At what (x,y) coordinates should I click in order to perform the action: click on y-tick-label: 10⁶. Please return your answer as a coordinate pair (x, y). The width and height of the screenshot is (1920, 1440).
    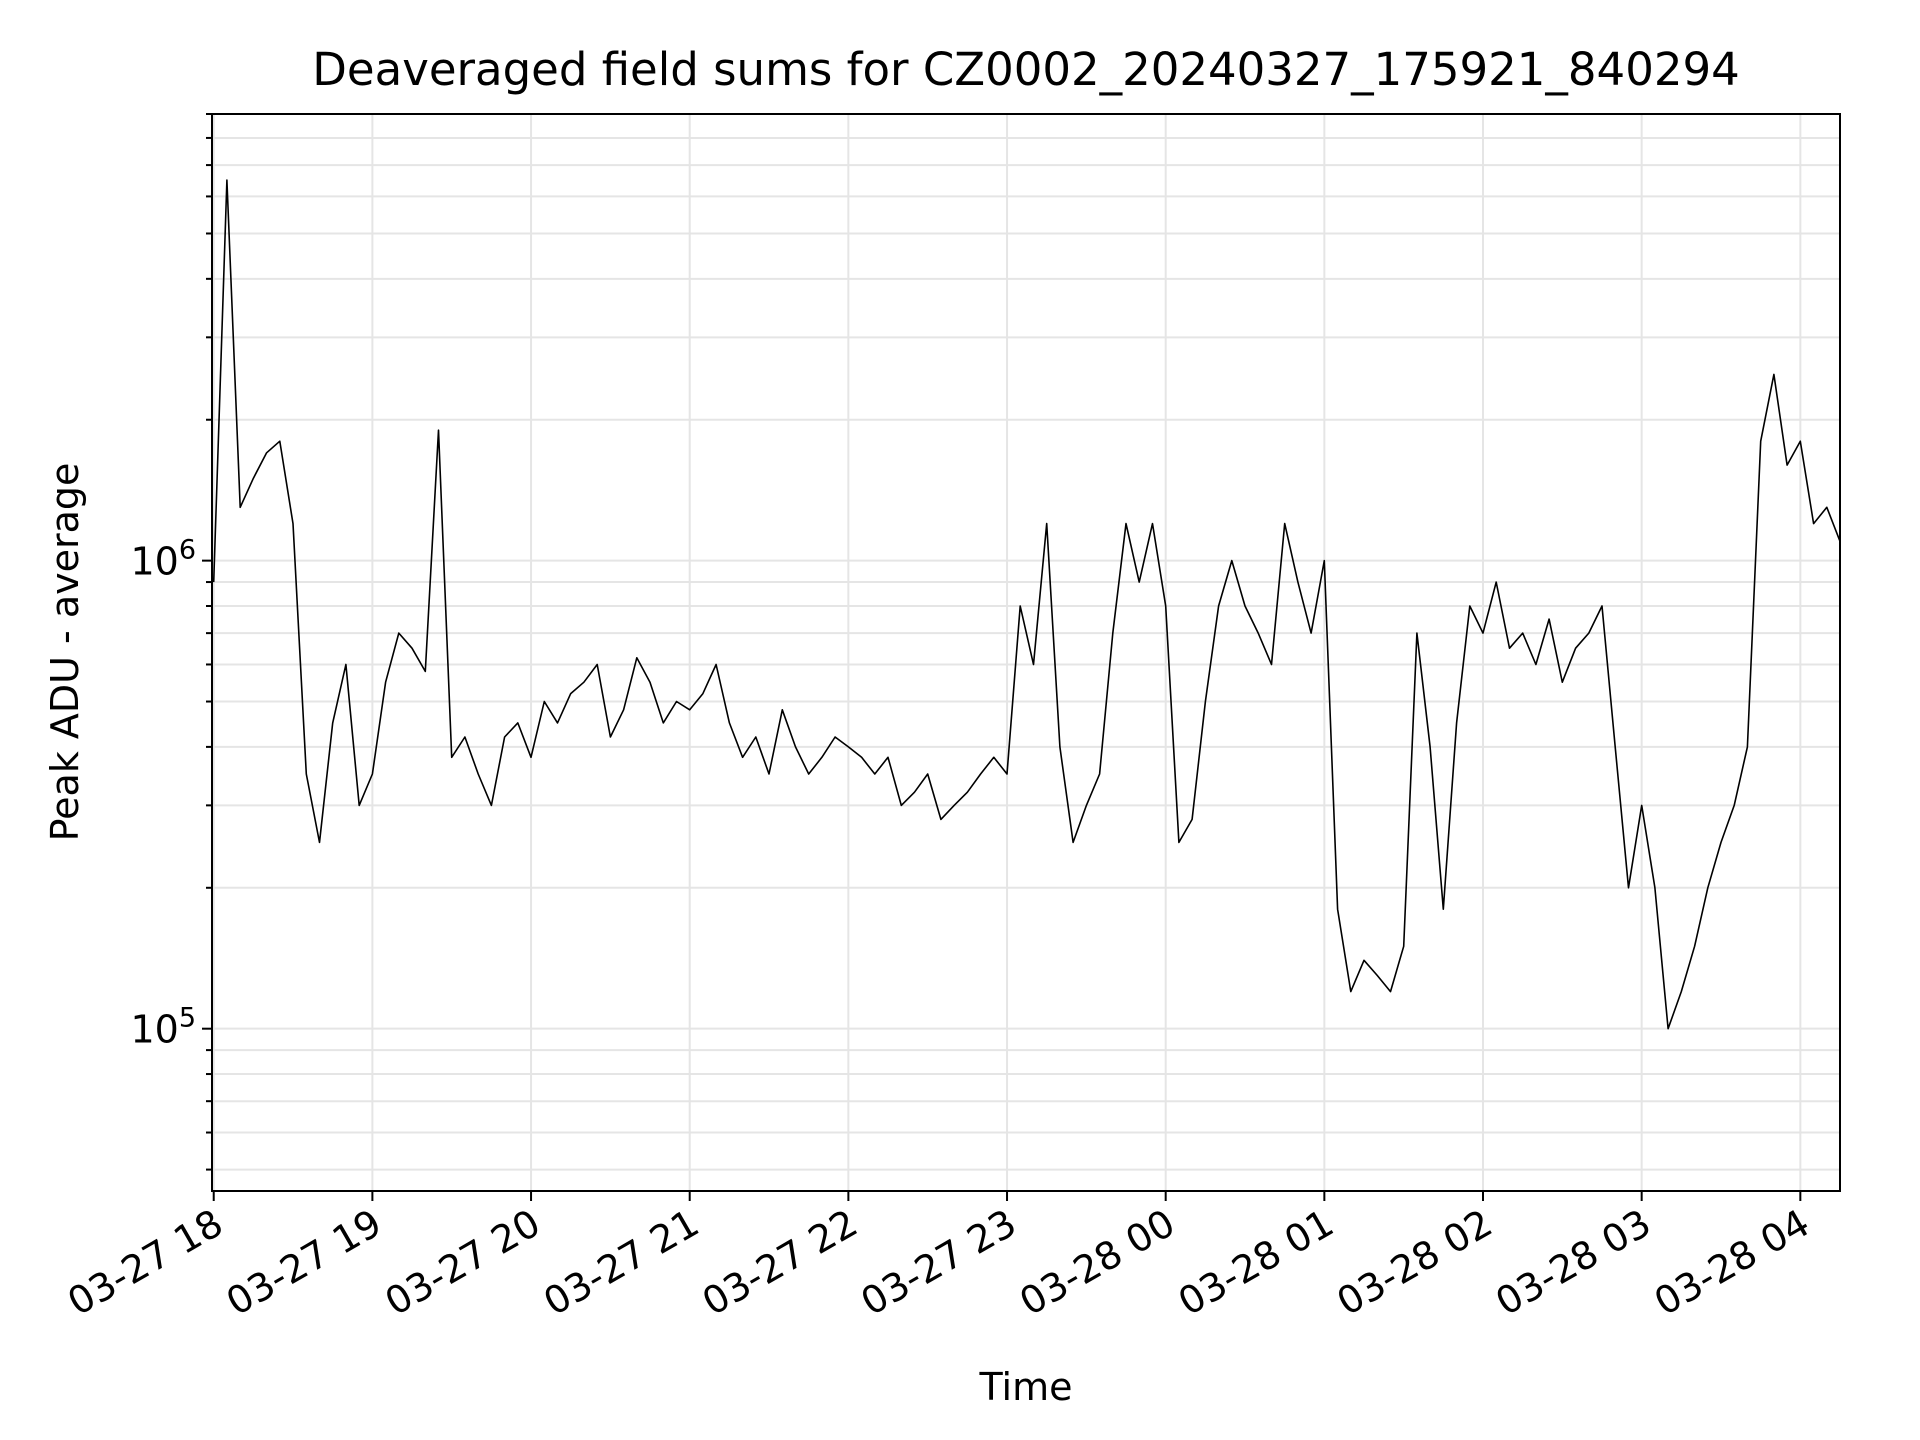
    Looking at the image, I should click on (163, 559).